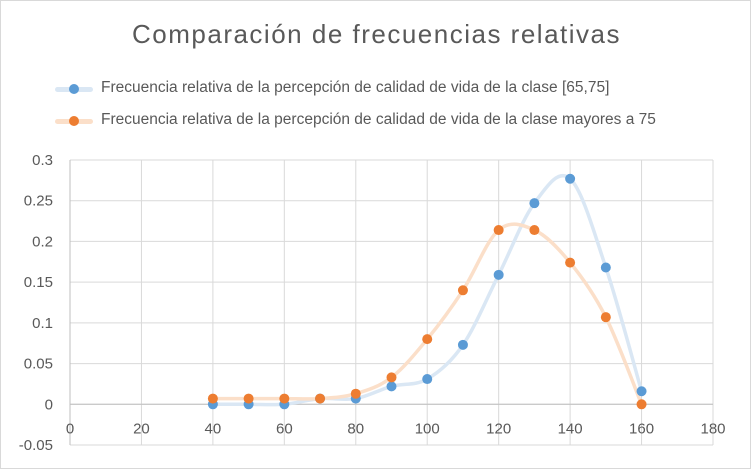 The height and width of the screenshot is (469, 751). Describe the element at coordinates (70, 428) in the screenshot. I see `x-tick-label: 0` at that location.